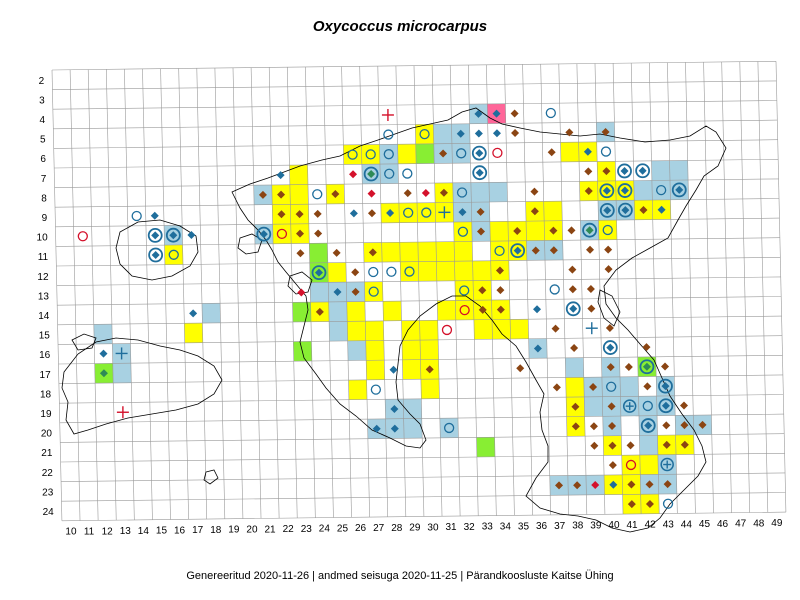  Describe the element at coordinates (45, 336) in the screenshot. I see `row-label: 15` at that location.